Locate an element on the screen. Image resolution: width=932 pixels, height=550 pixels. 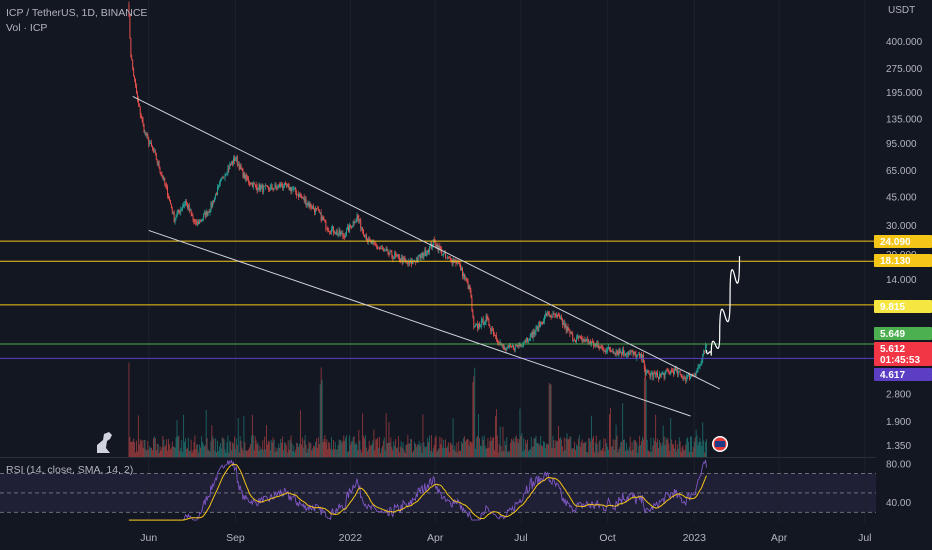
price-tick-label: 30.000 is located at coordinates (901, 226).